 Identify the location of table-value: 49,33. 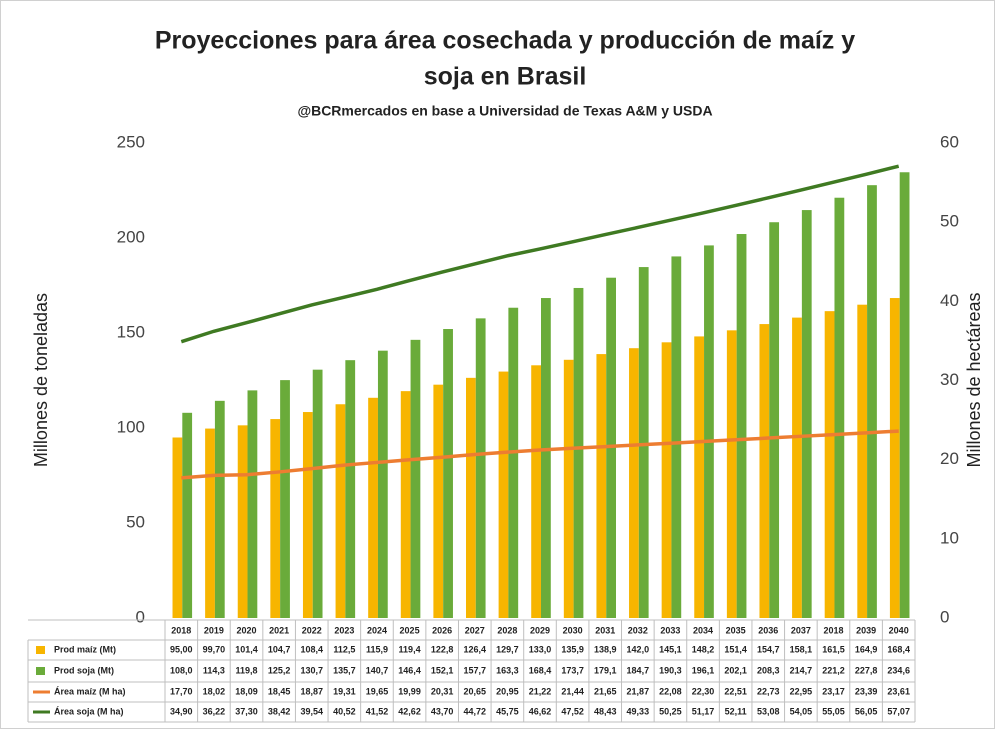
(638, 711).